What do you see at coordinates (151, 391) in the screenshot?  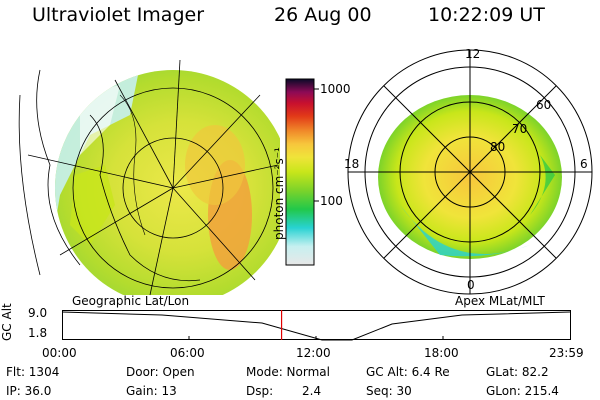 I see `gain-value: Gain: 13` at bounding box center [151, 391].